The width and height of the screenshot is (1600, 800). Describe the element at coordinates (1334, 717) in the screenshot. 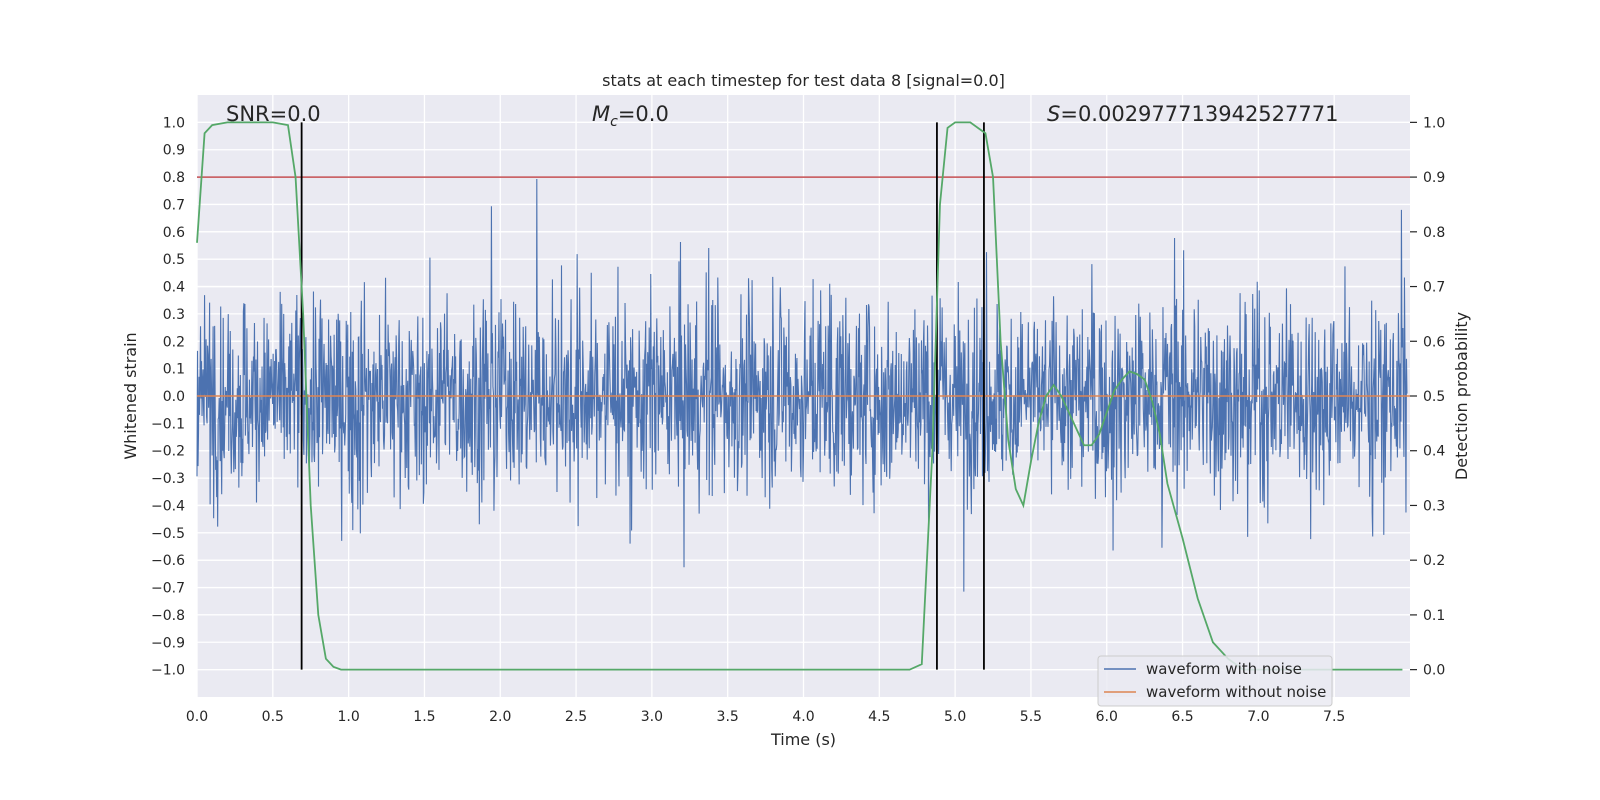

I see `x-tick-label: 7.5` at that location.